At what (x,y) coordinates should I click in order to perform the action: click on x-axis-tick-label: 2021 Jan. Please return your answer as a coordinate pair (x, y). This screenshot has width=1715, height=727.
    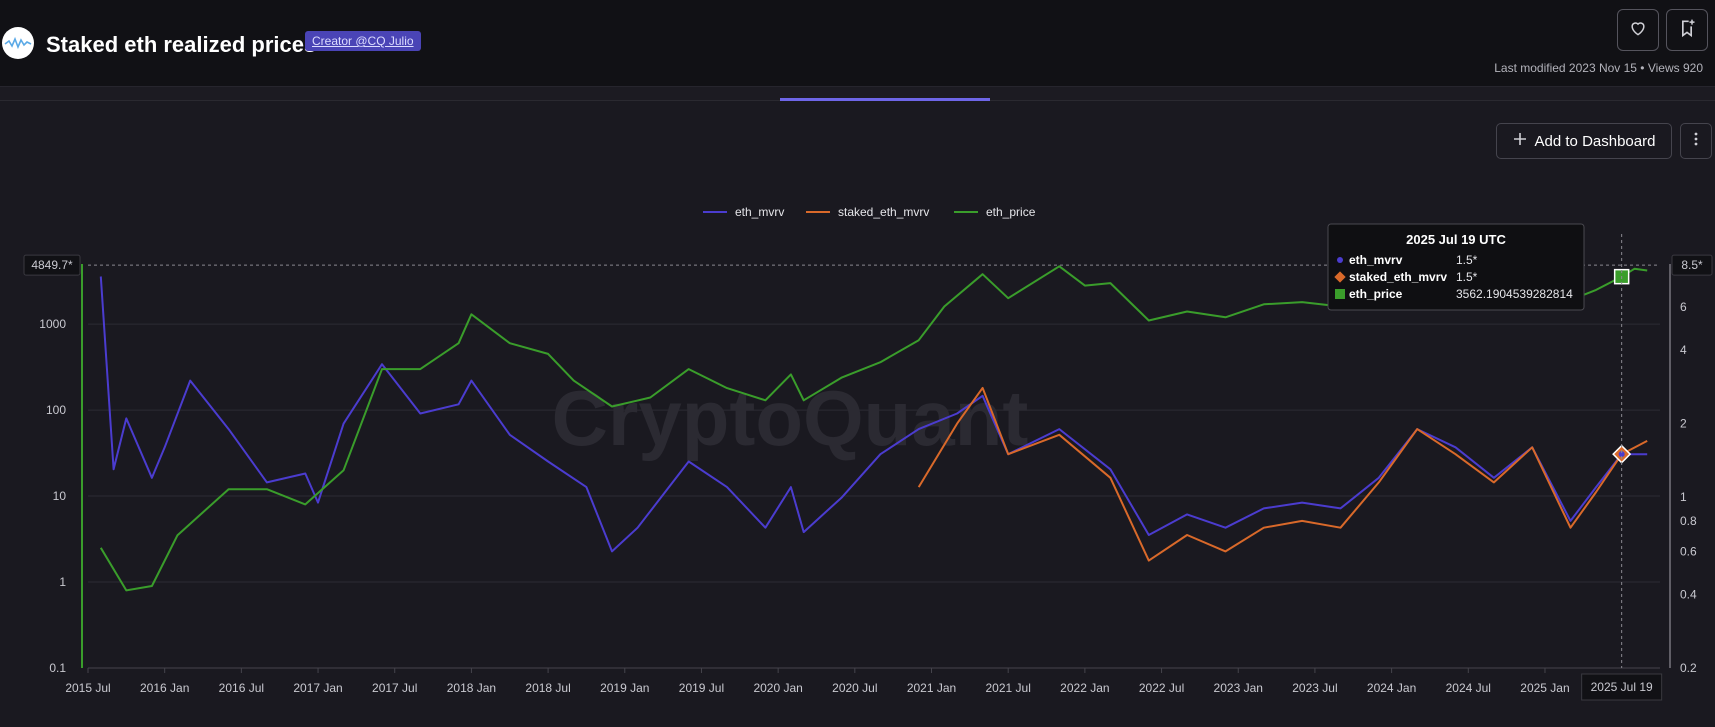
    Looking at the image, I should click on (931, 688).